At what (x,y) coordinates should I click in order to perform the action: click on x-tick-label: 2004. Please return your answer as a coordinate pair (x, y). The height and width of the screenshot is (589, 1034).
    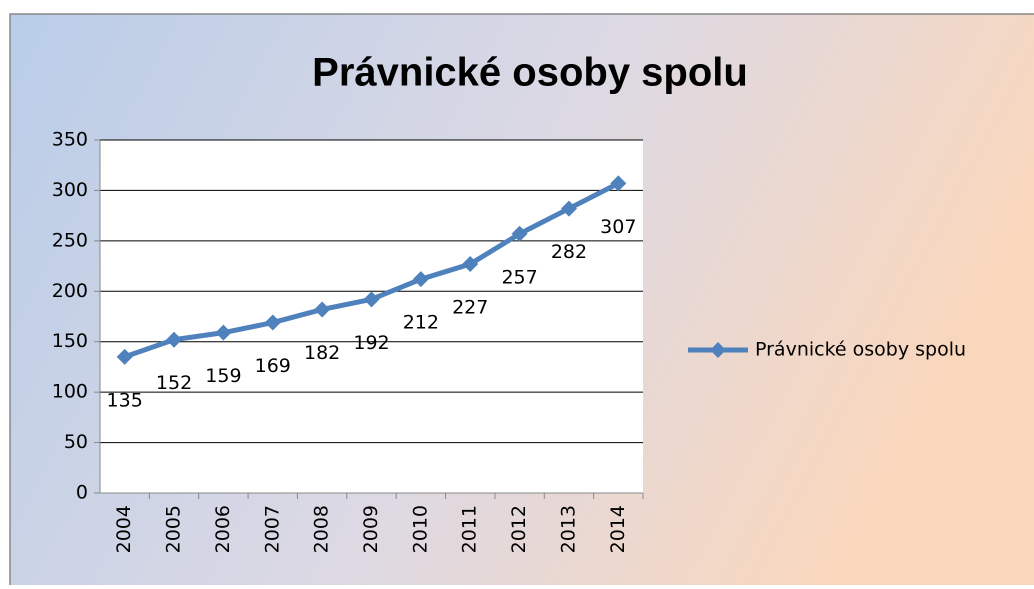
    Looking at the image, I should click on (124, 529).